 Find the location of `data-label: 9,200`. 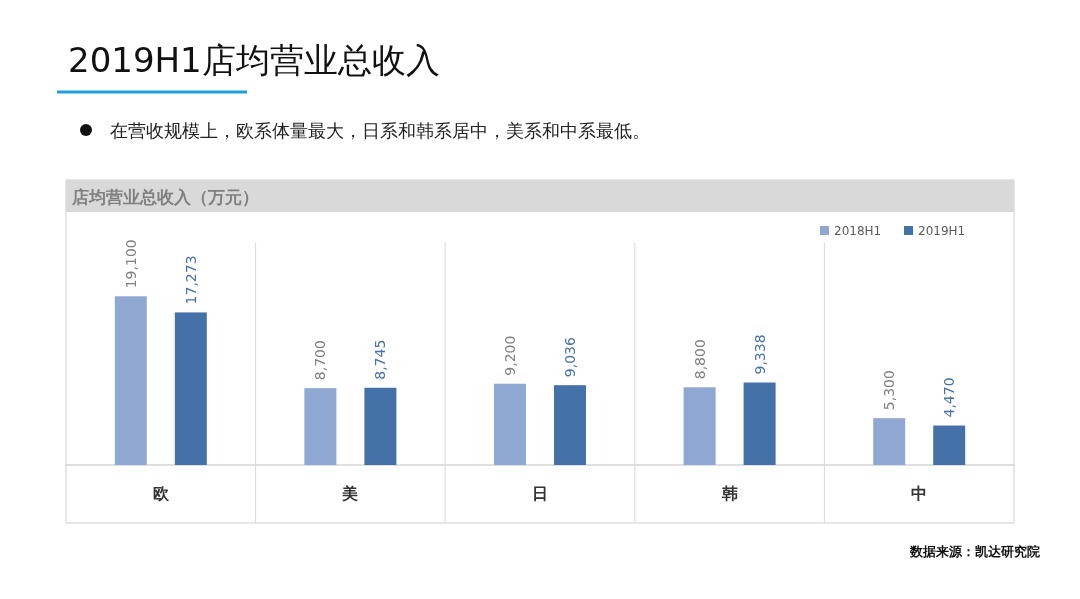

data-label: 9,200 is located at coordinates (510, 355).